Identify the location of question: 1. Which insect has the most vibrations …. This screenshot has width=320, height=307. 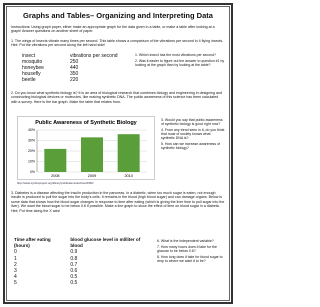
(175, 55).